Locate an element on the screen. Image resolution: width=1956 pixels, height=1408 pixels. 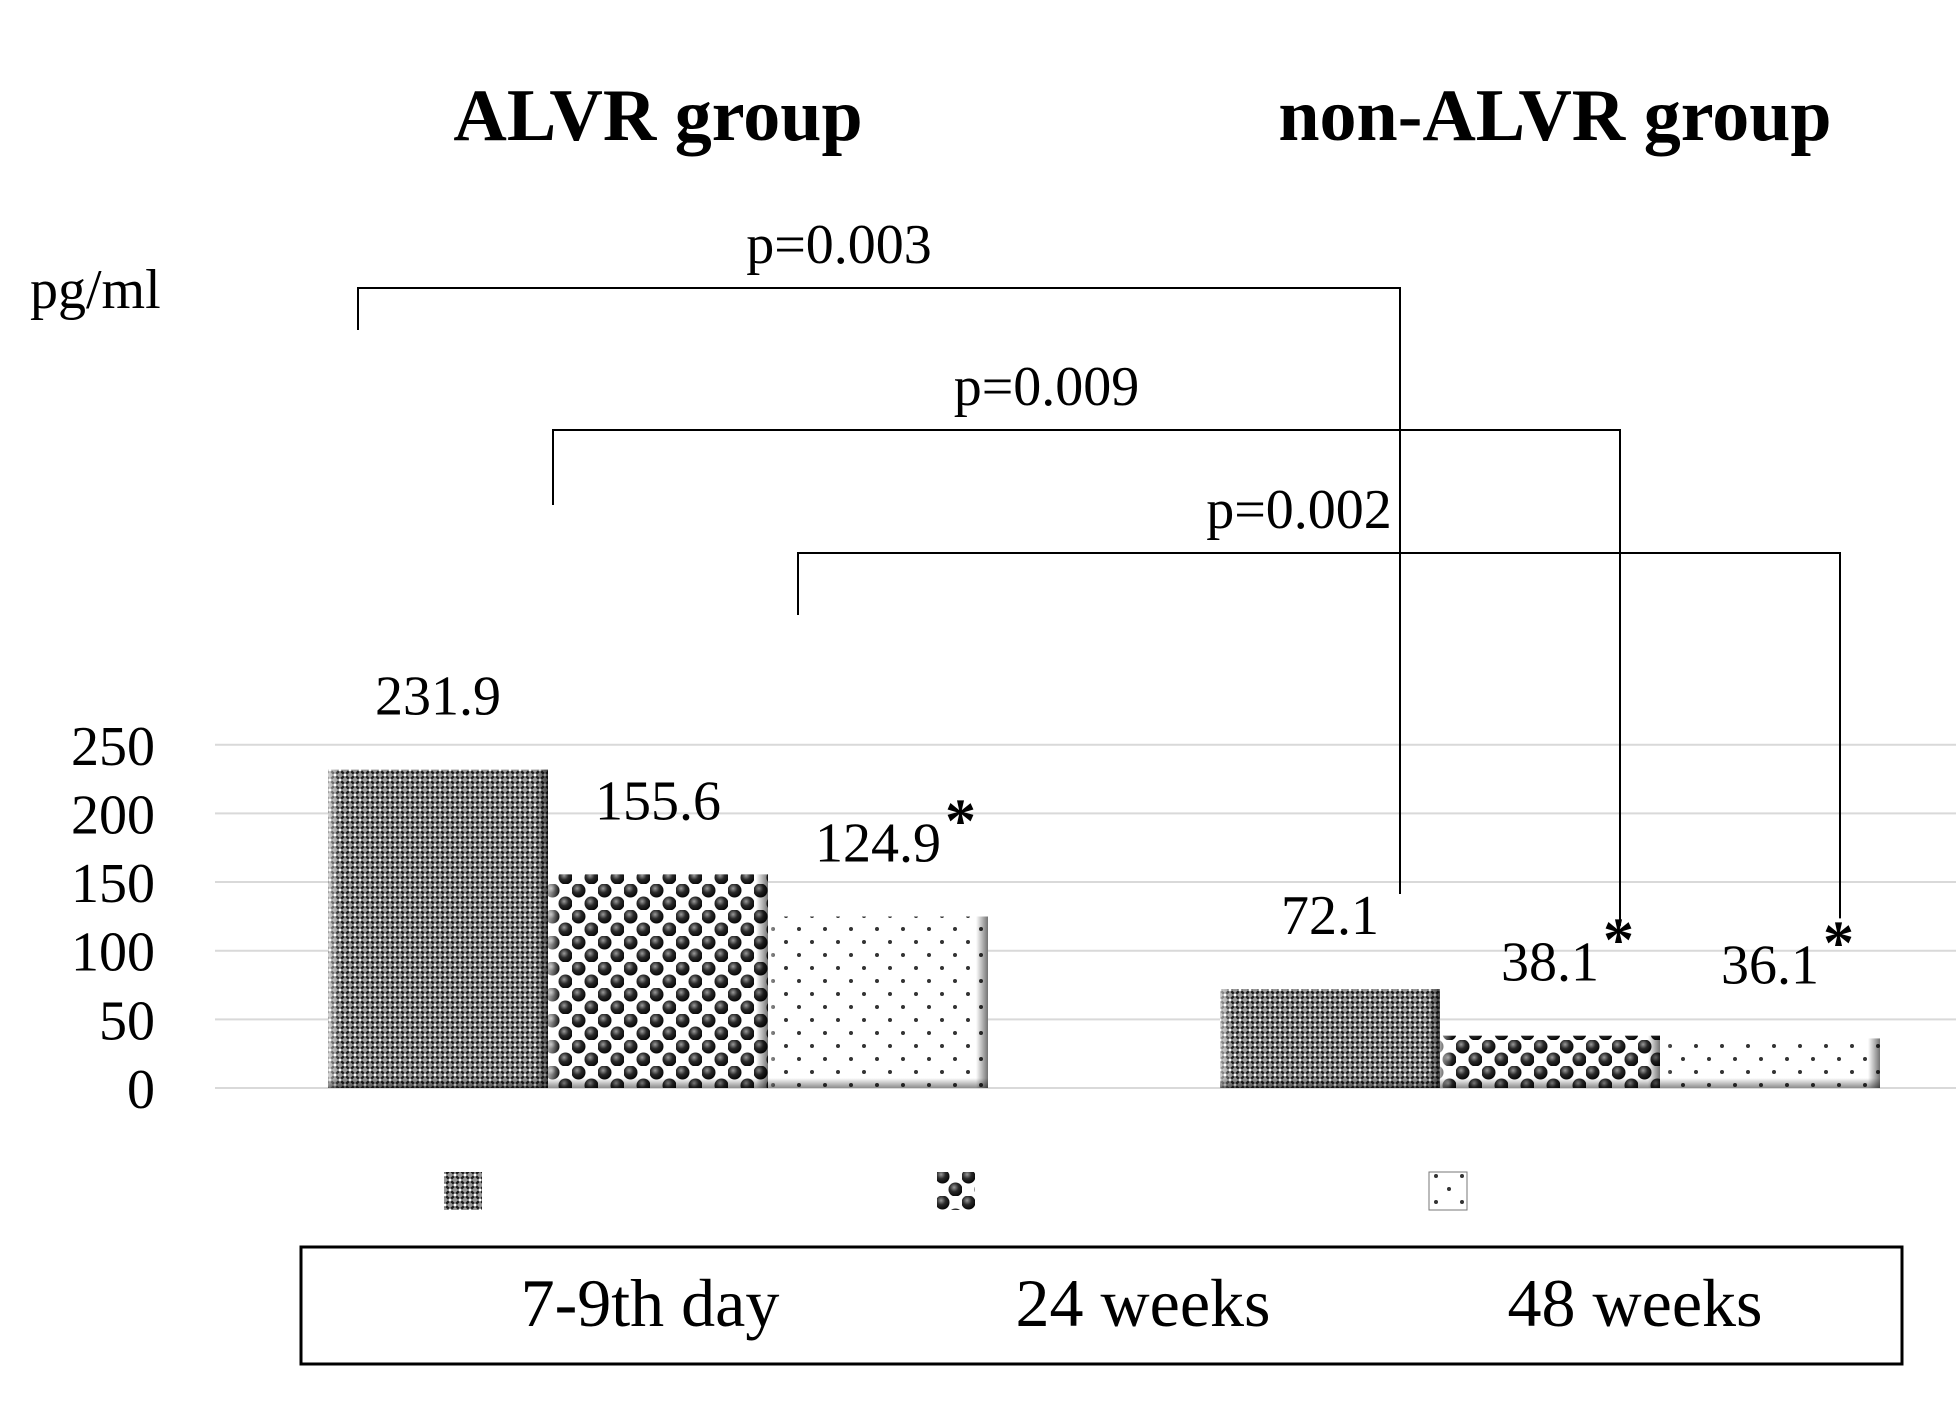
p-value-label: p=0.002 is located at coordinates (1299, 510).